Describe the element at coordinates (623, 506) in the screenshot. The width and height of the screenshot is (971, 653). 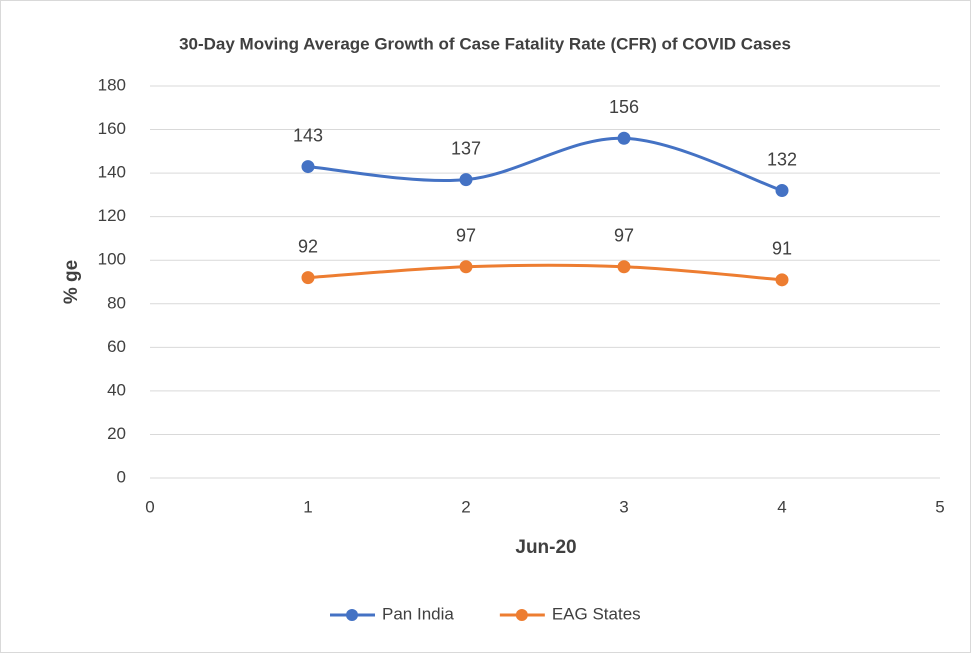
I see `x-tick-label: 3` at that location.